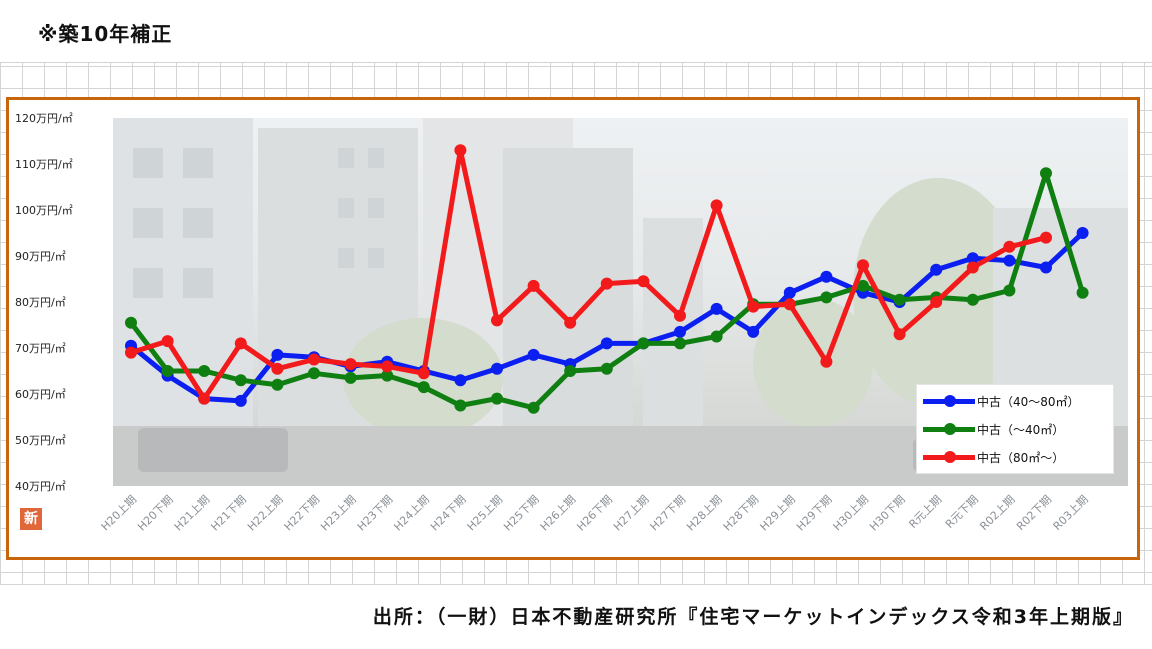 This screenshot has width=1152, height=649. What do you see at coordinates (375, 513) in the screenshot?
I see `x-tick-label: H23下期` at bounding box center [375, 513].